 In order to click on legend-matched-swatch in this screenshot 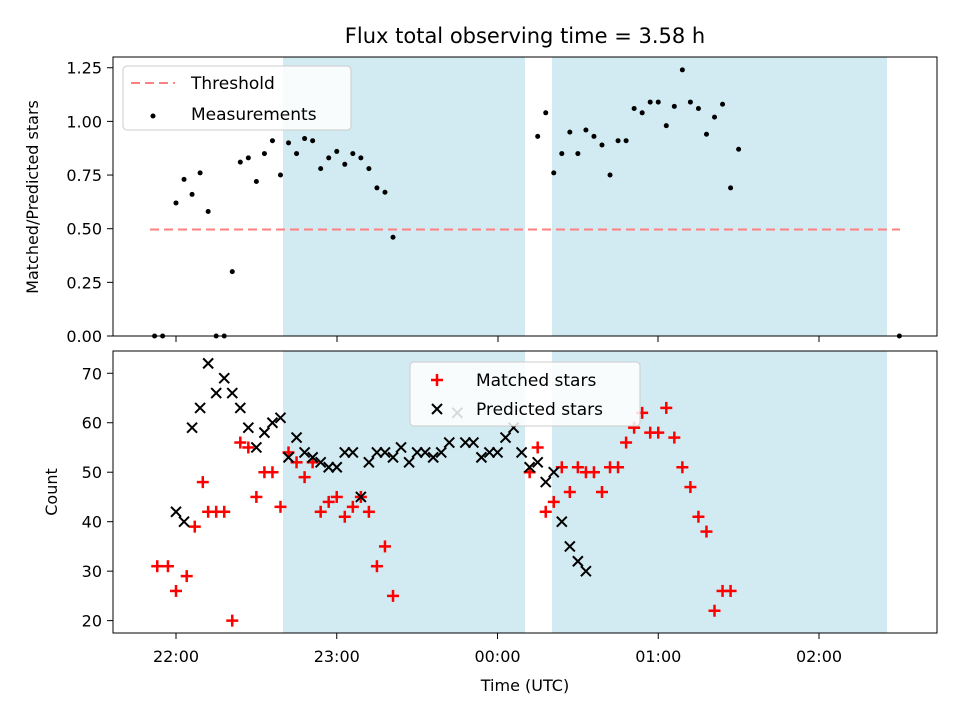, I will do `click(437, 380)`.